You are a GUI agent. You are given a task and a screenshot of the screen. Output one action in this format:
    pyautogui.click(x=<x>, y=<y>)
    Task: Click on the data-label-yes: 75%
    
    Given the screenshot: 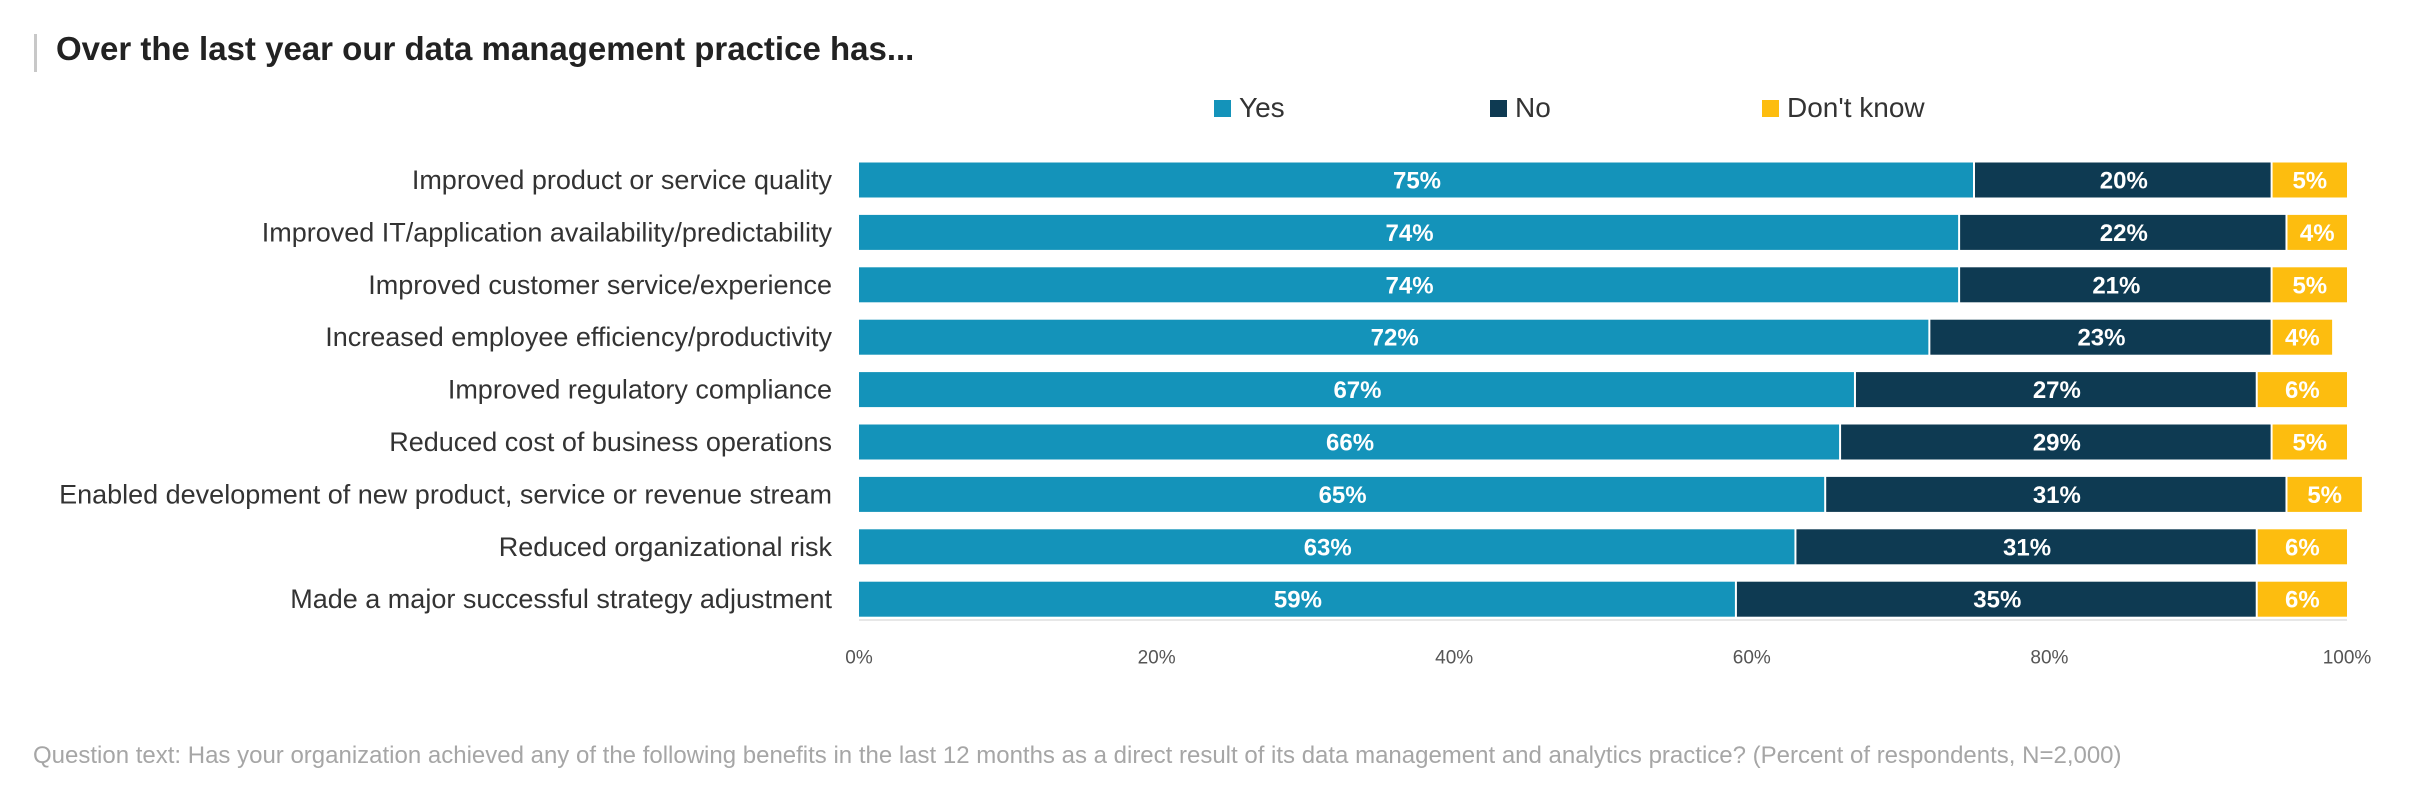 What is the action you would take?
    pyautogui.click(x=1417, y=181)
    